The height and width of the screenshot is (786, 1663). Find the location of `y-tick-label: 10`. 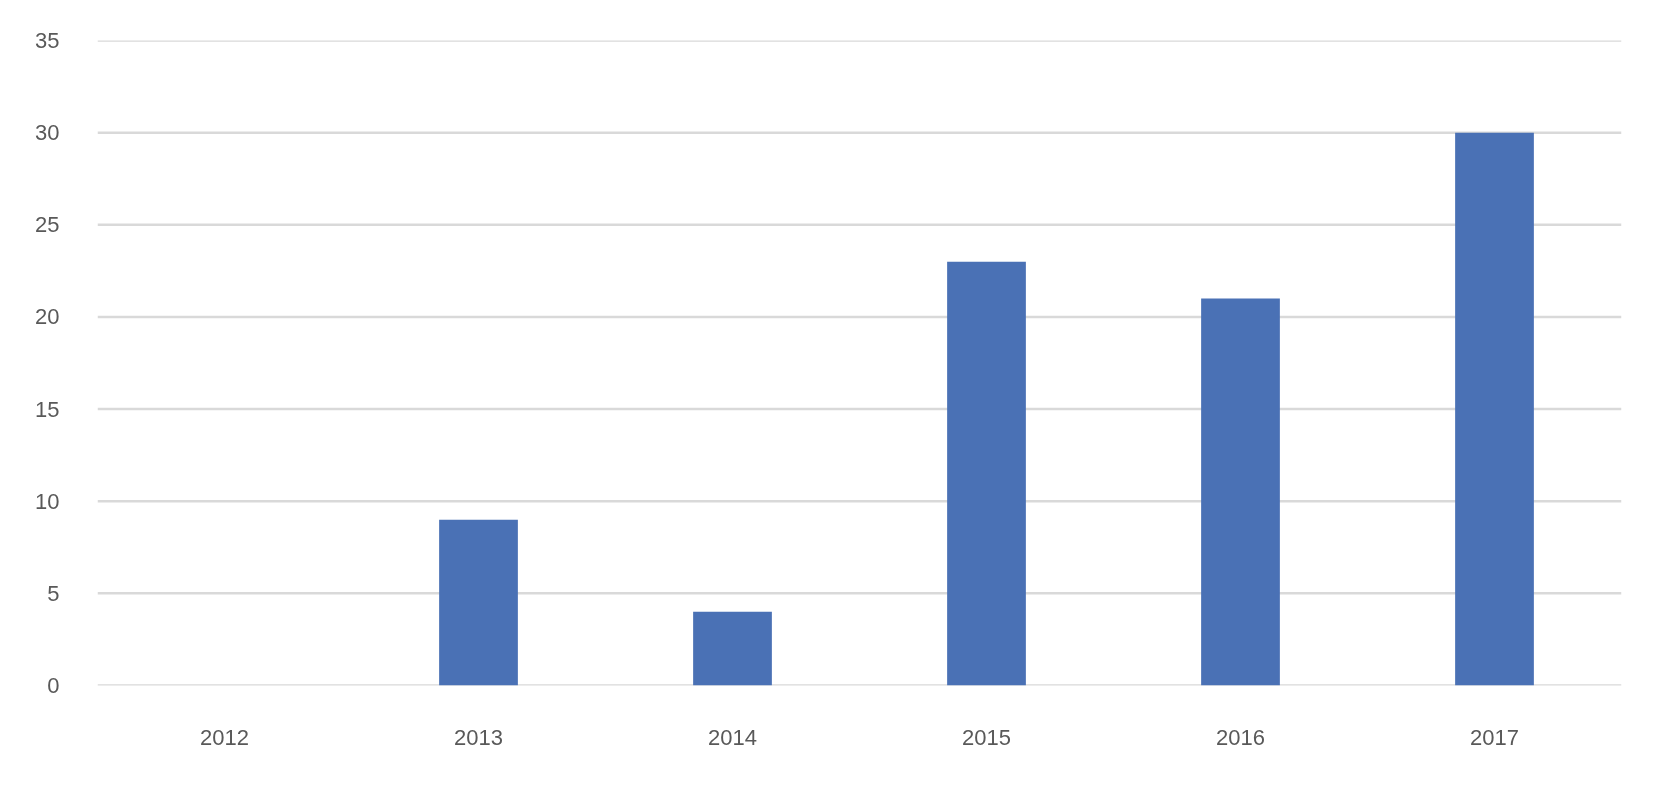

y-tick-label: 10 is located at coordinates (47, 501).